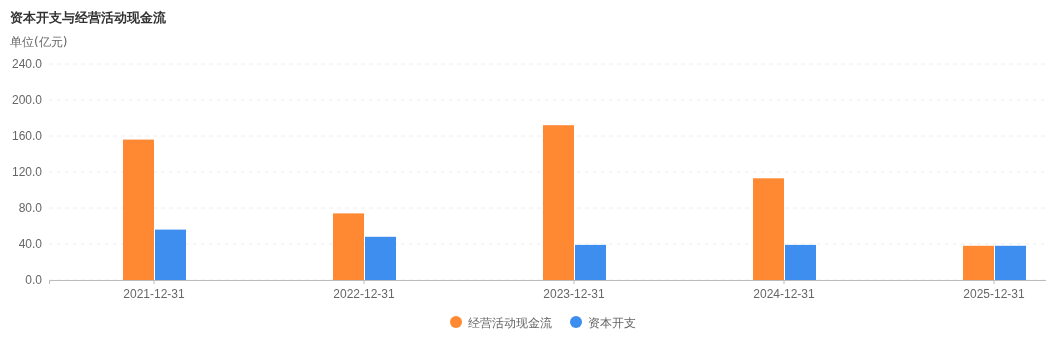 The image size is (1046, 344). I want to click on y-tick-label: 160.0, so click(27, 136).